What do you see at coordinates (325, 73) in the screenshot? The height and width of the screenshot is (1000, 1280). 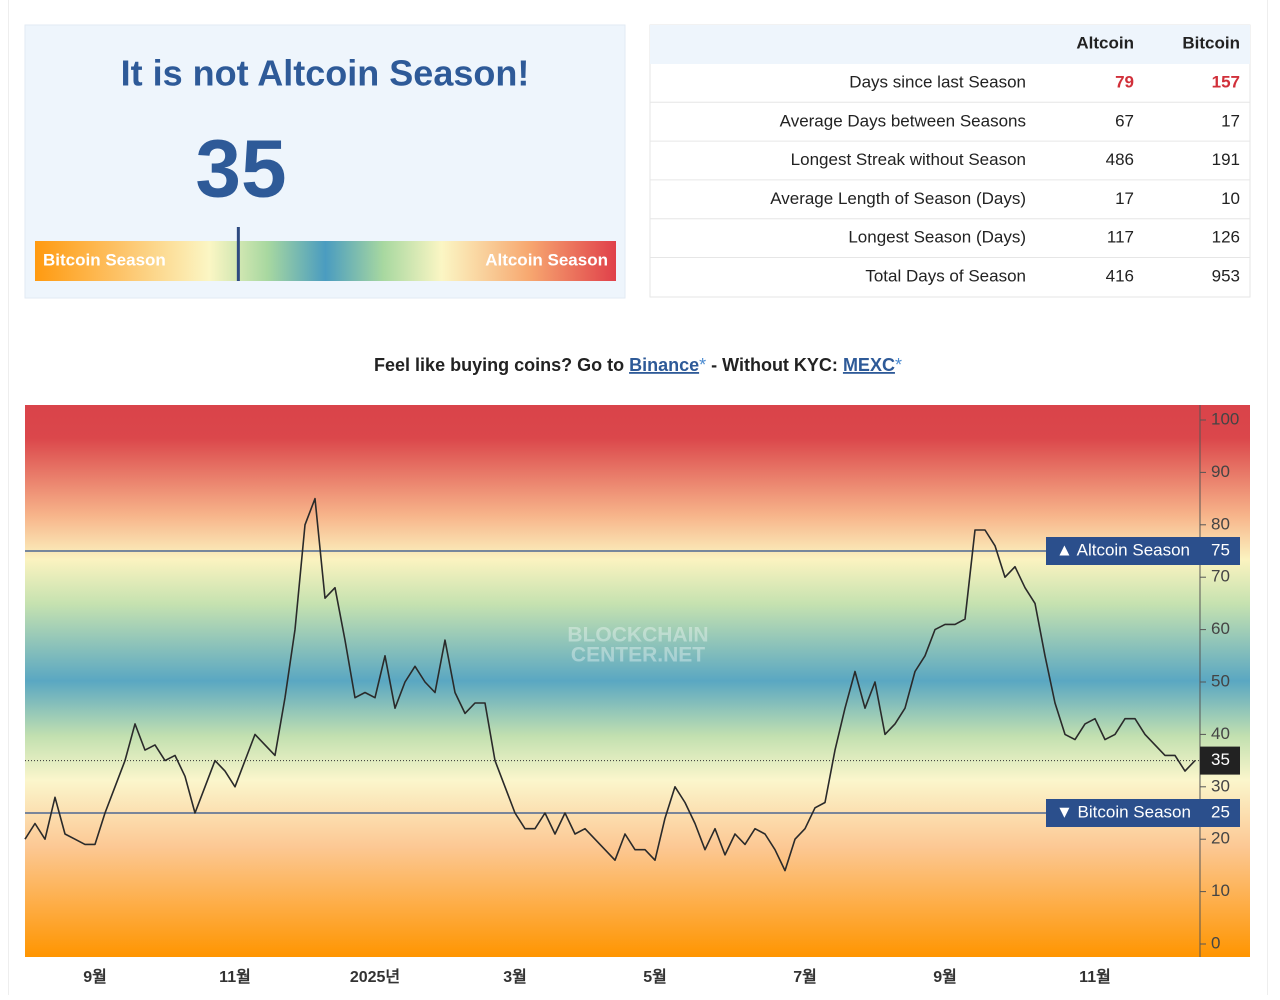 I see `status-title: It is not Altcoin Season!` at bounding box center [325, 73].